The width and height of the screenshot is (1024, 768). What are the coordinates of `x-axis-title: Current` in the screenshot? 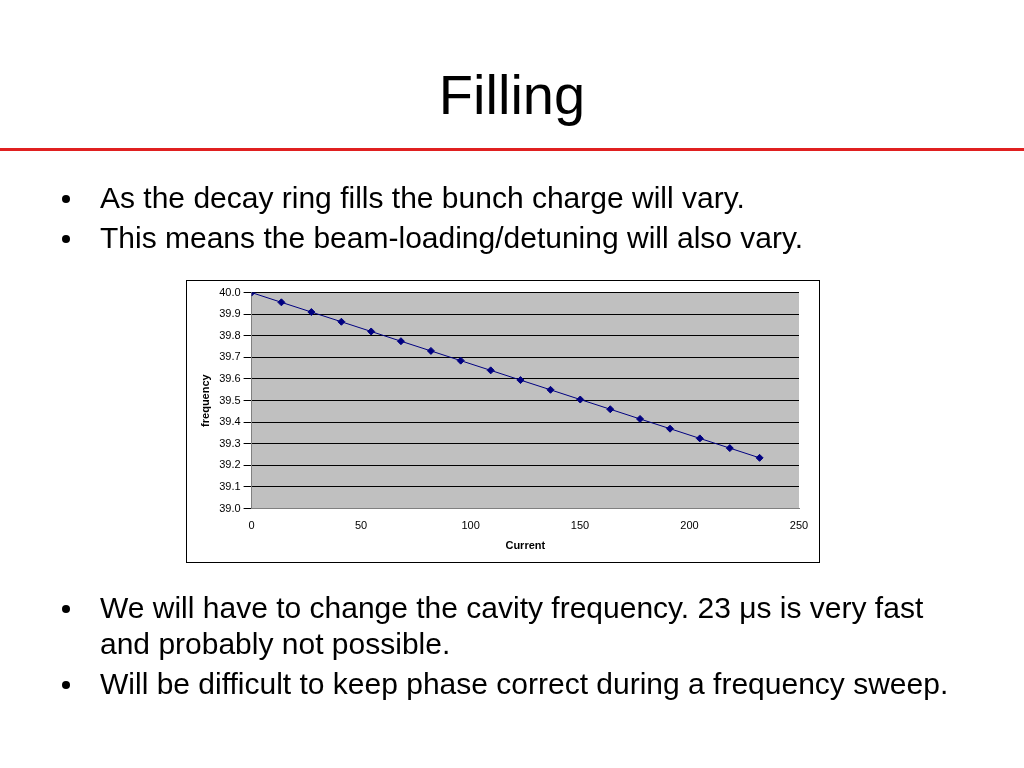 It's located at (525, 545).